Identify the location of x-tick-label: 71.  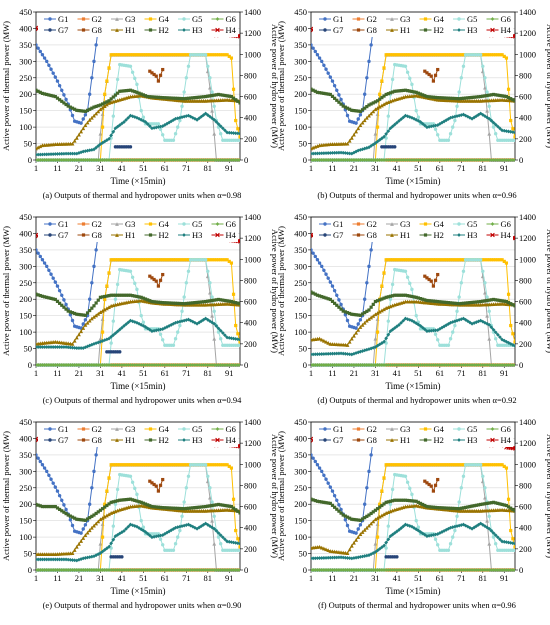
(461, 168).